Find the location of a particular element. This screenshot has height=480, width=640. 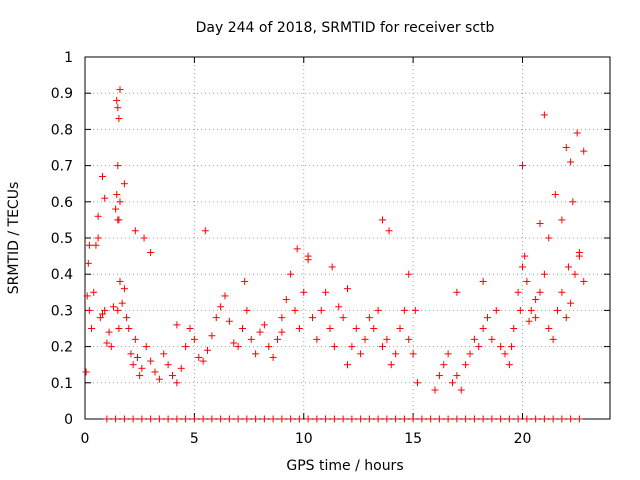

y-tick-label: 0.5 is located at coordinates (62, 239).